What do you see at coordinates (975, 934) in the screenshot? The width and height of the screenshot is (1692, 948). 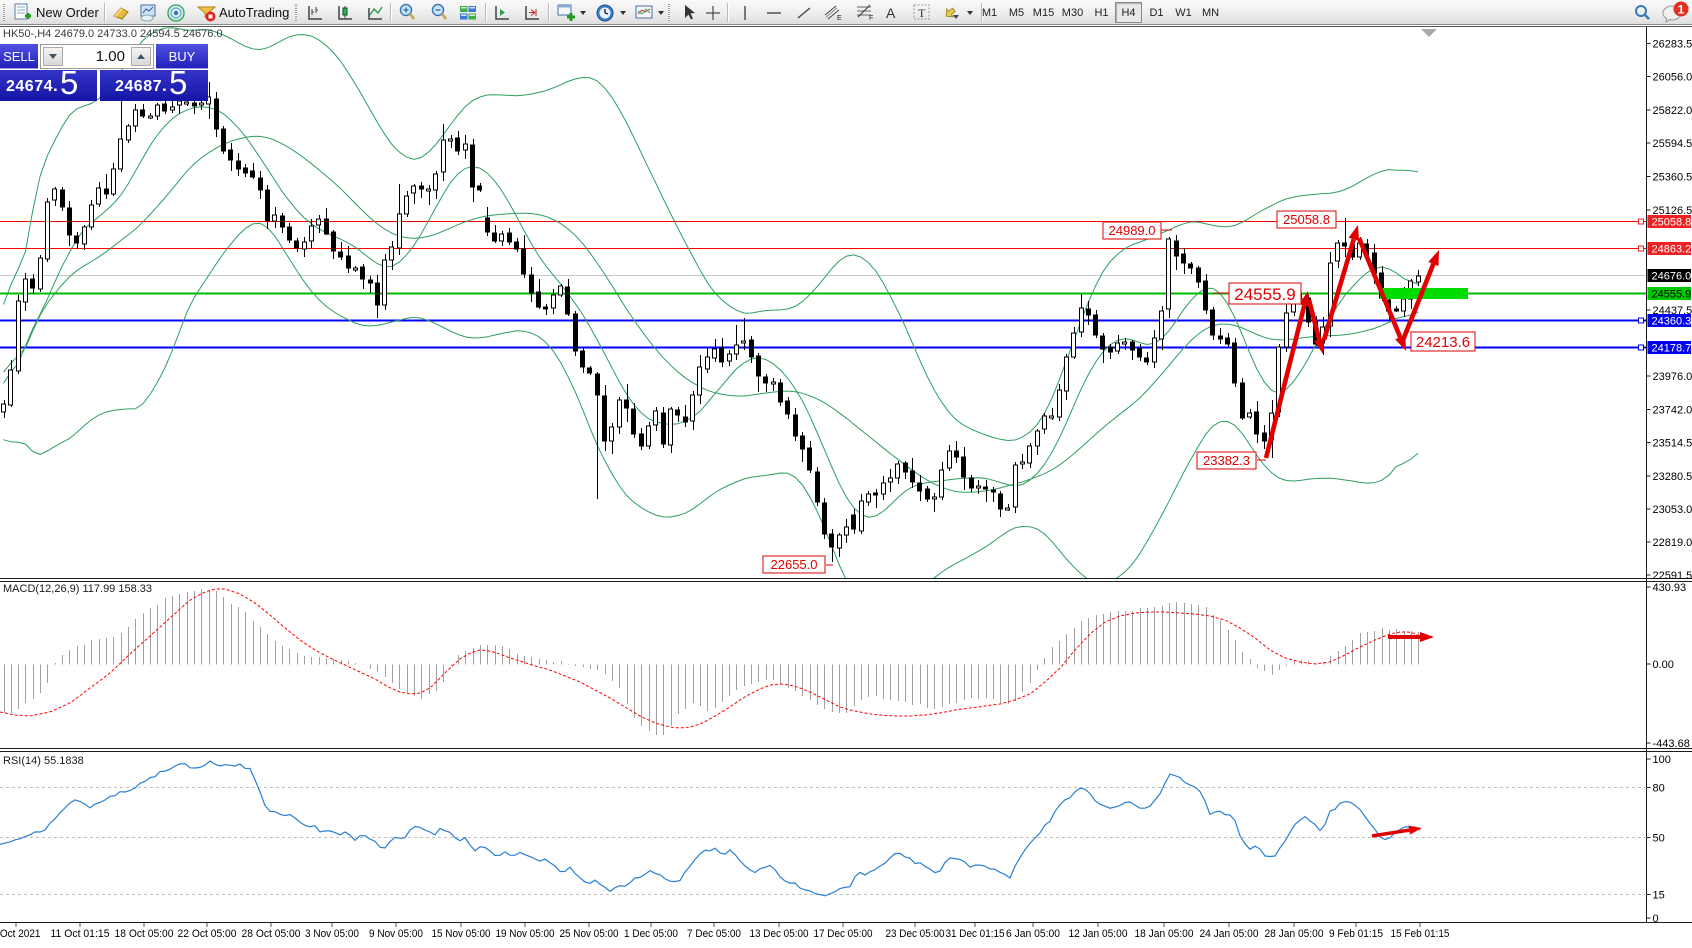 I see `svg-text: 31 Dec 01:15` at bounding box center [975, 934].